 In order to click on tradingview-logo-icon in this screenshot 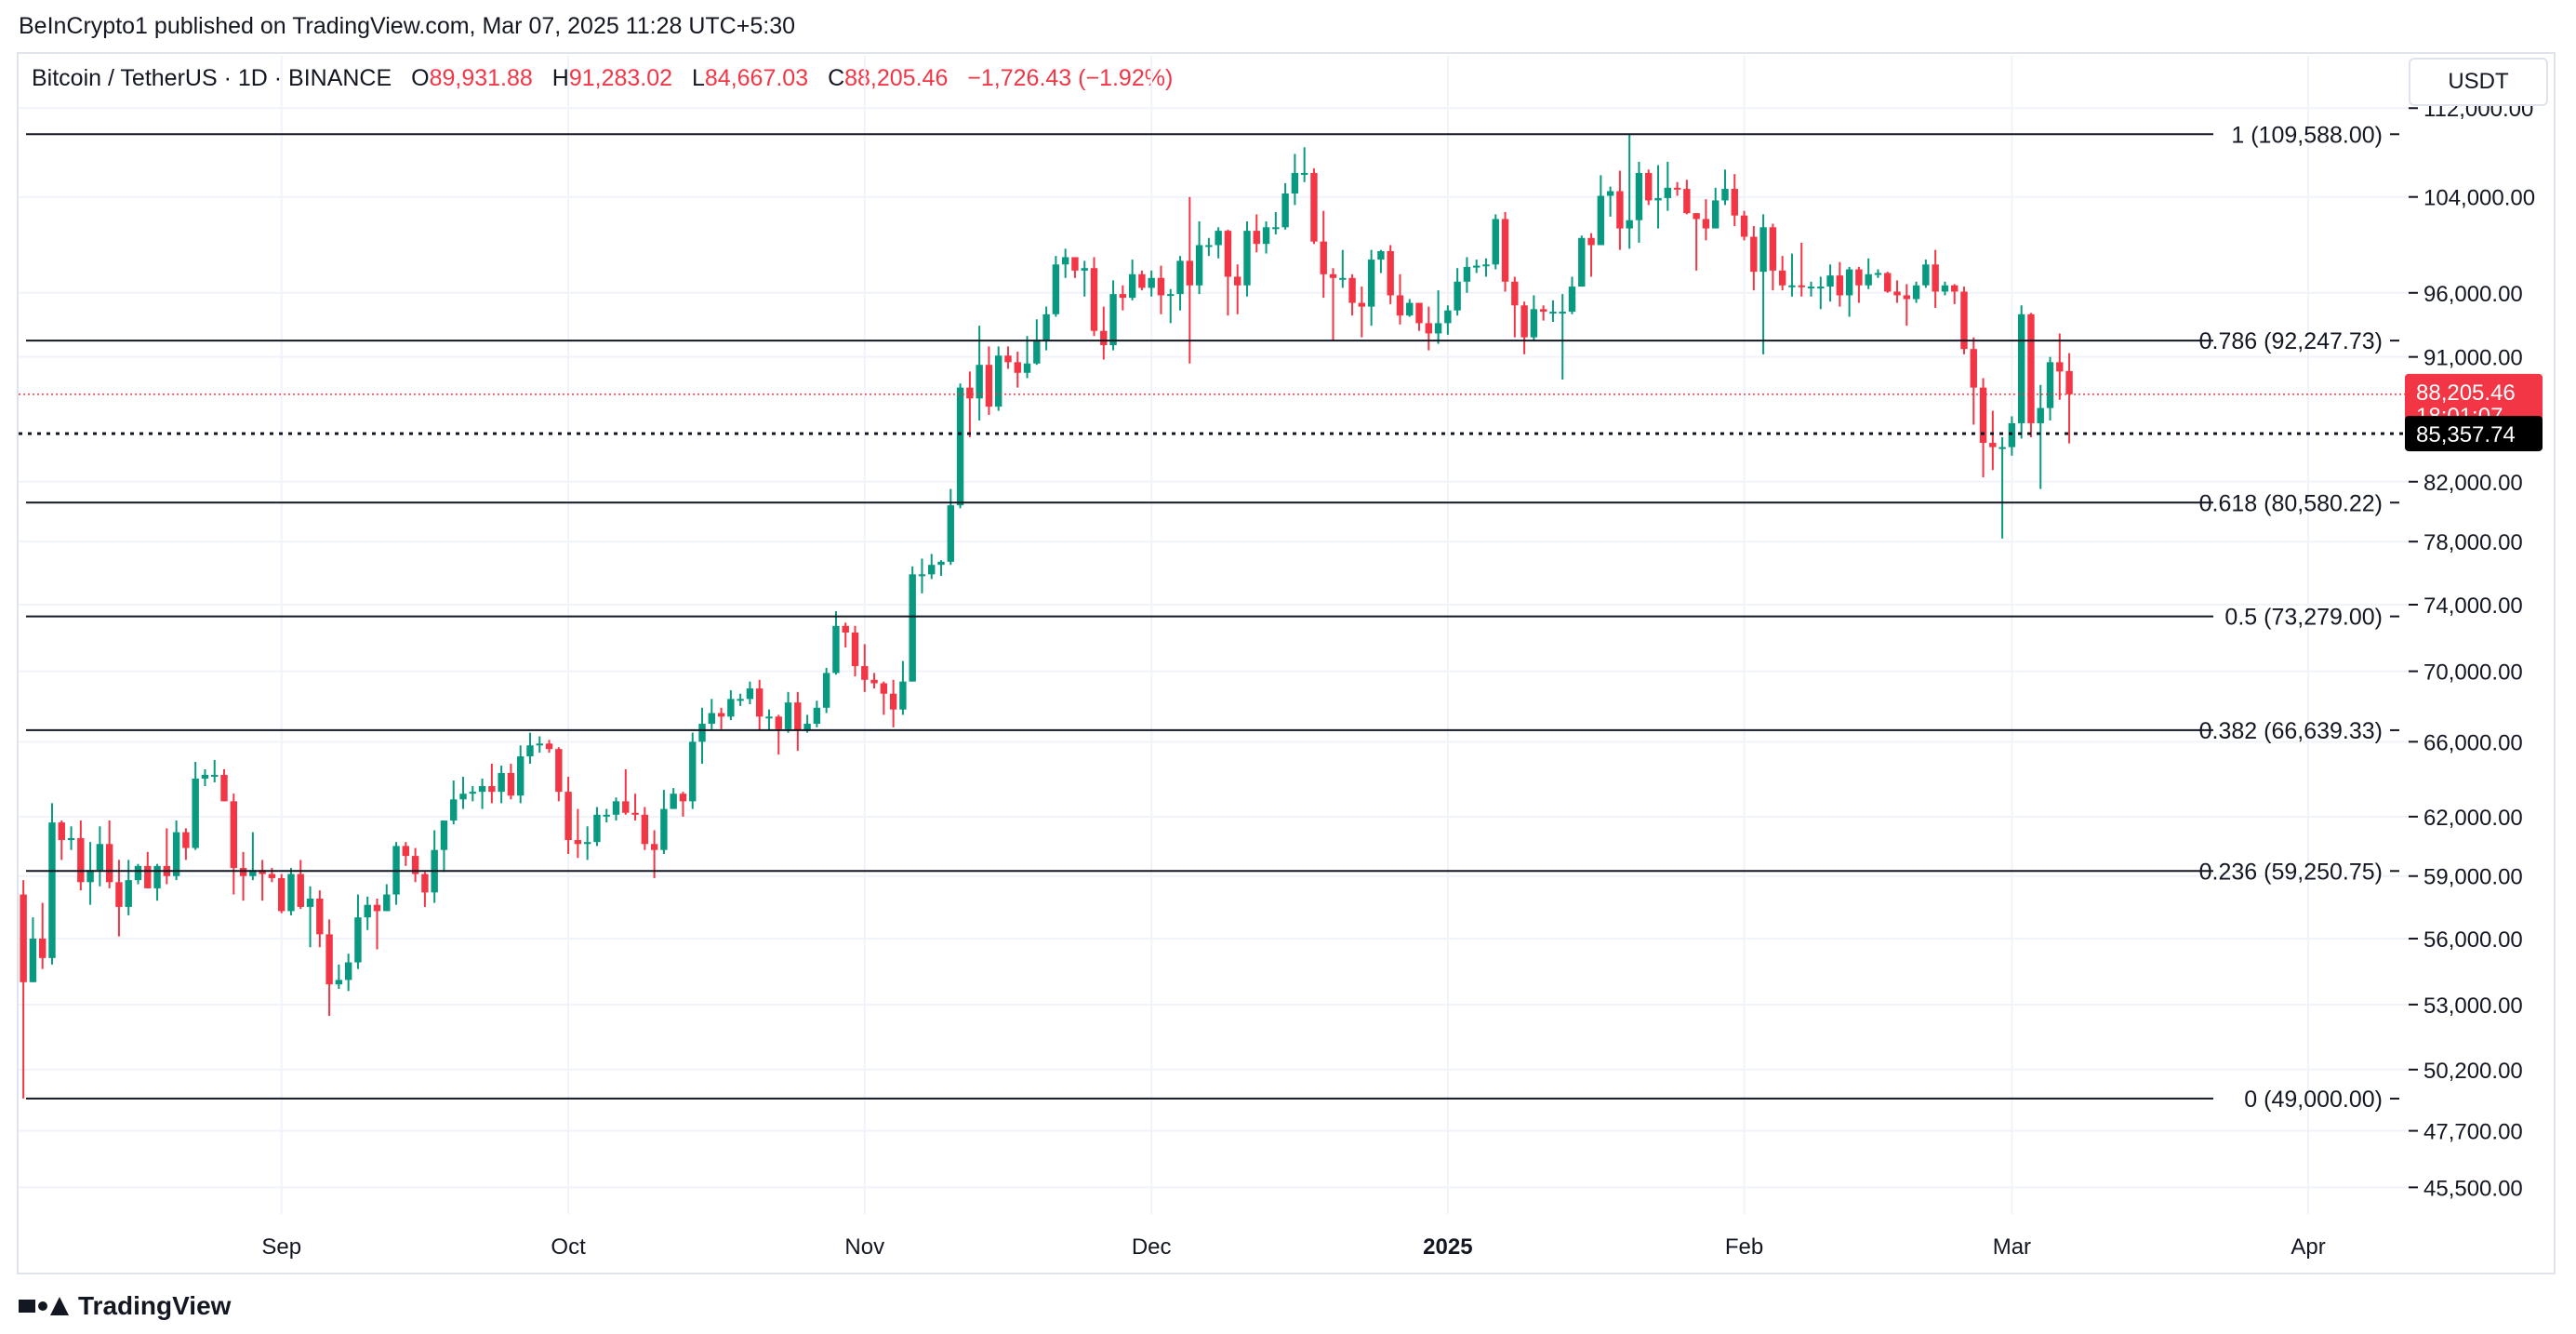, I will do `click(44, 1306)`.